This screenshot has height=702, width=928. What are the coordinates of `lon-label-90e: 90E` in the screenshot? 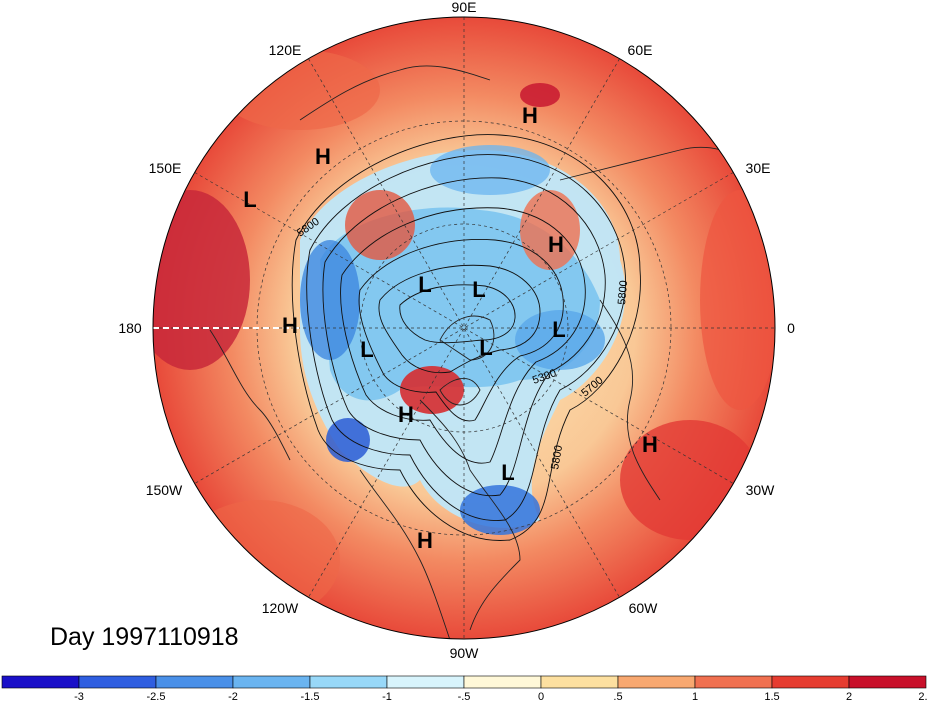 It's located at (464, 7).